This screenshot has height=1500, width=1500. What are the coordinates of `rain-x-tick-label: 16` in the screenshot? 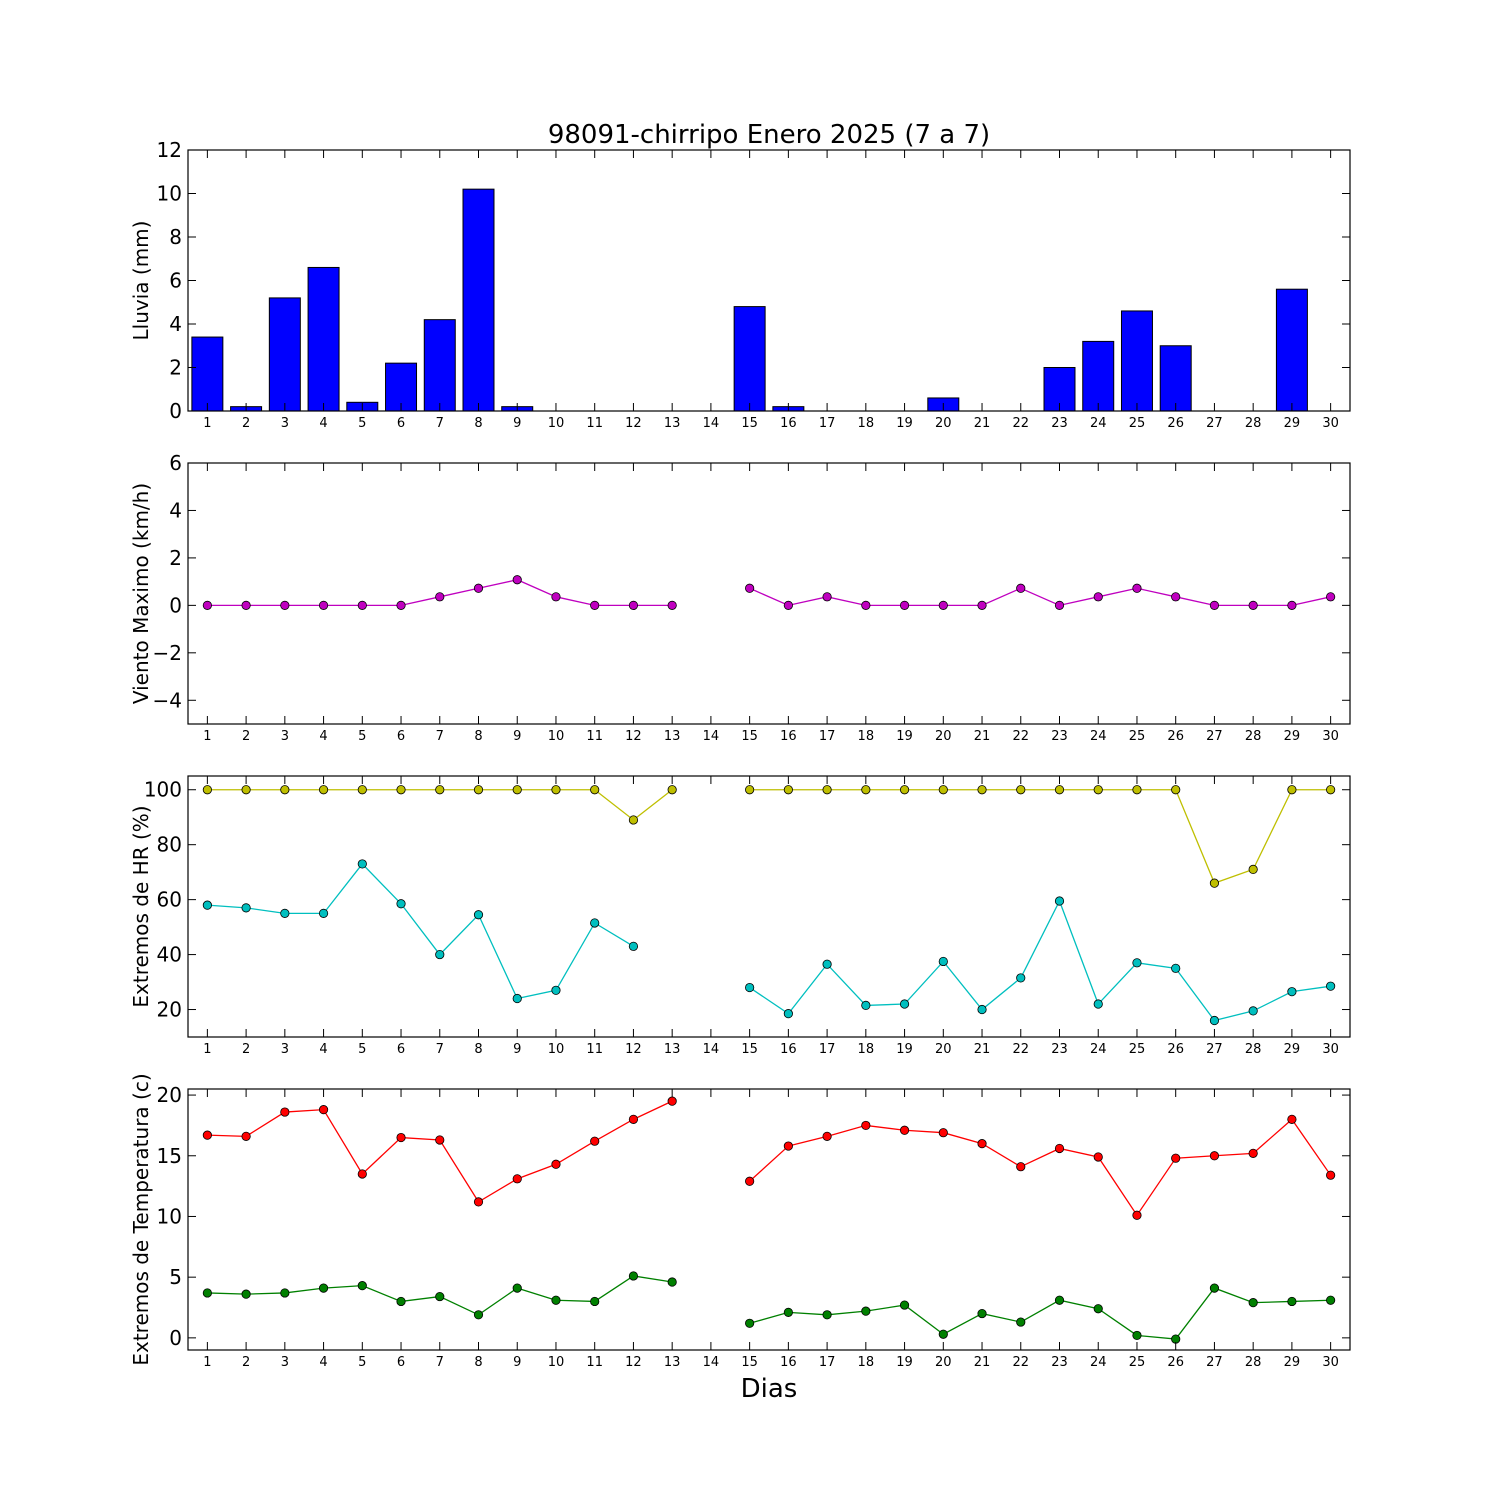 It's located at (788, 423).